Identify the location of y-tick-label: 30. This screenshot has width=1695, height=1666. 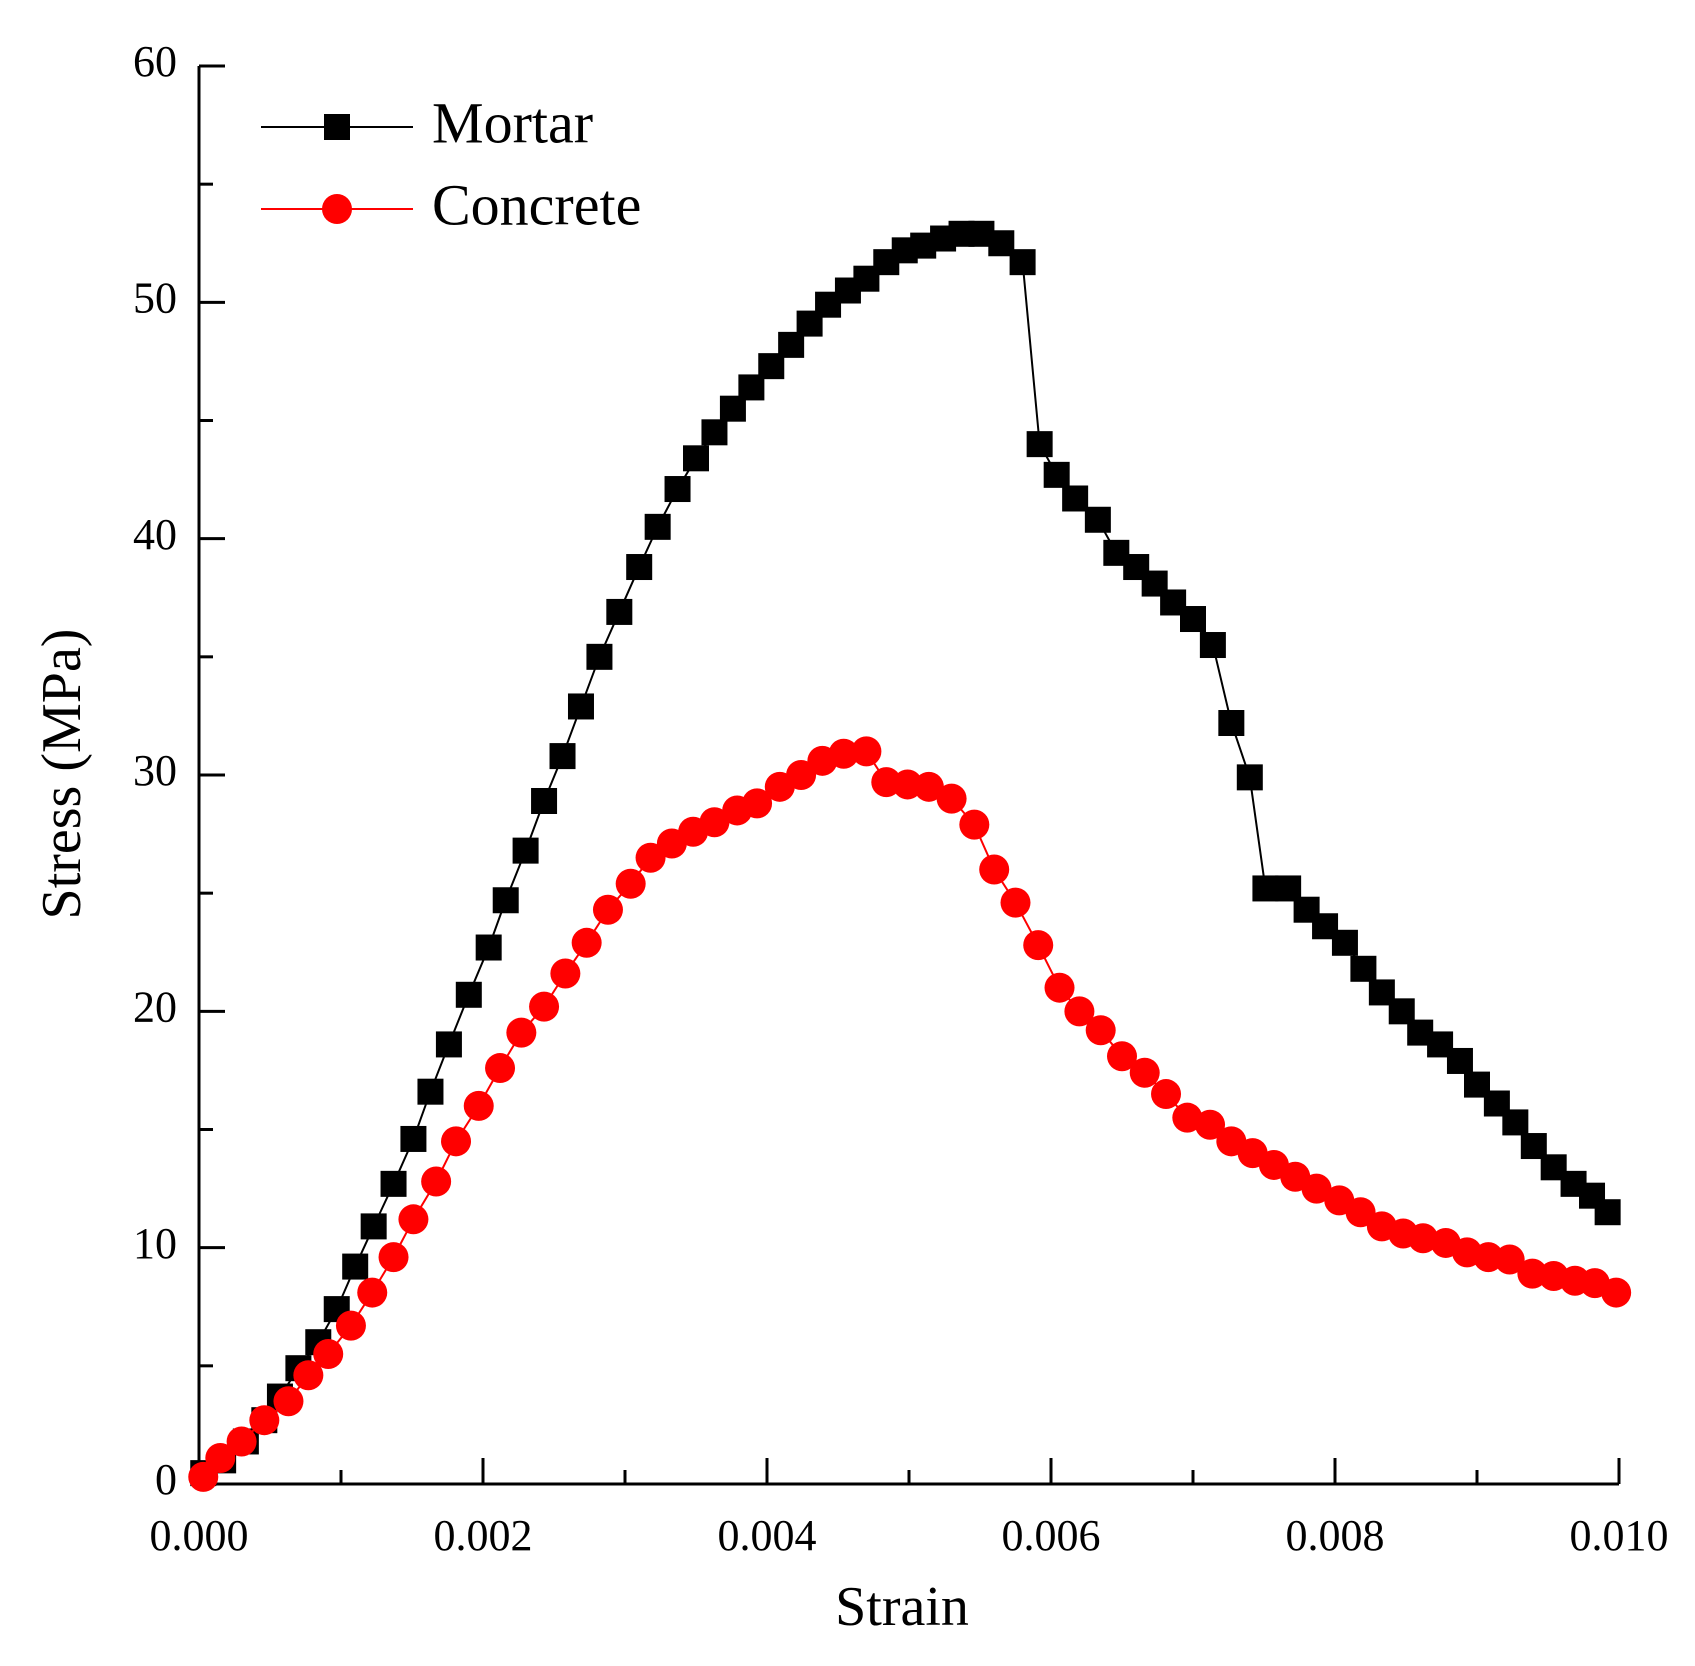
(155, 770).